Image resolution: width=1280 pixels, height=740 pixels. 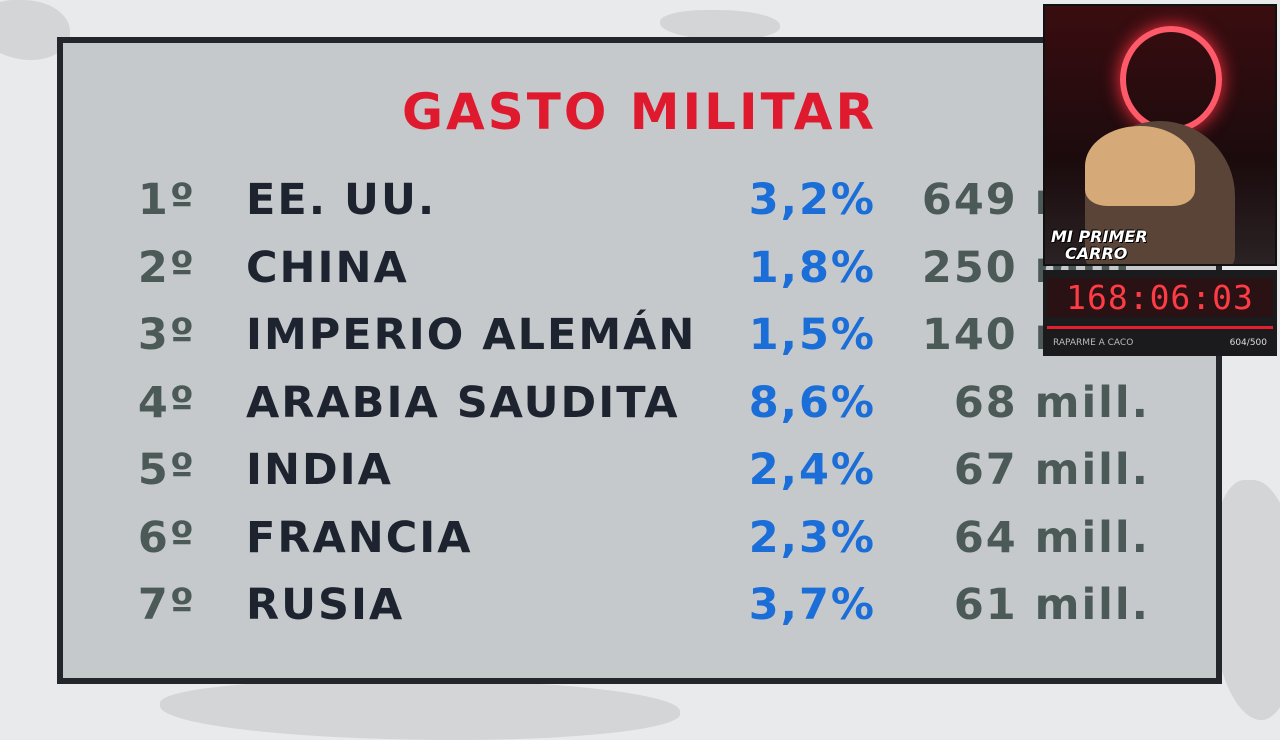 I want to click on cell-country: INDIA, so click(x=319, y=470).